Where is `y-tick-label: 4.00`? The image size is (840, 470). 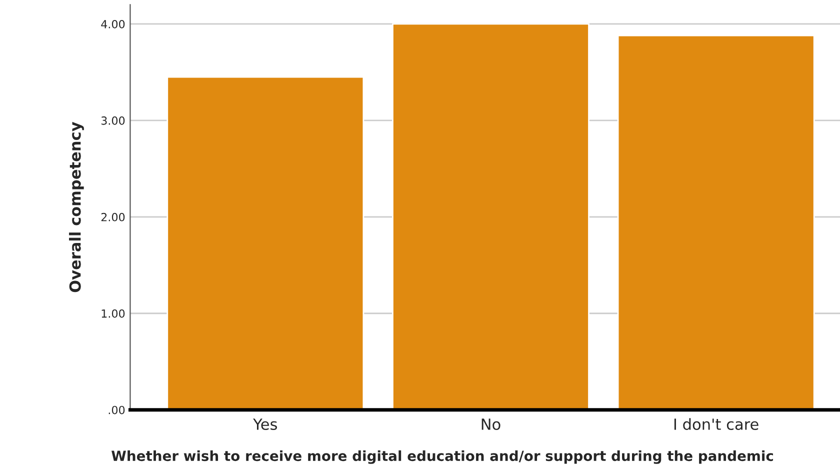 y-tick-label: 4.00 is located at coordinates (113, 24).